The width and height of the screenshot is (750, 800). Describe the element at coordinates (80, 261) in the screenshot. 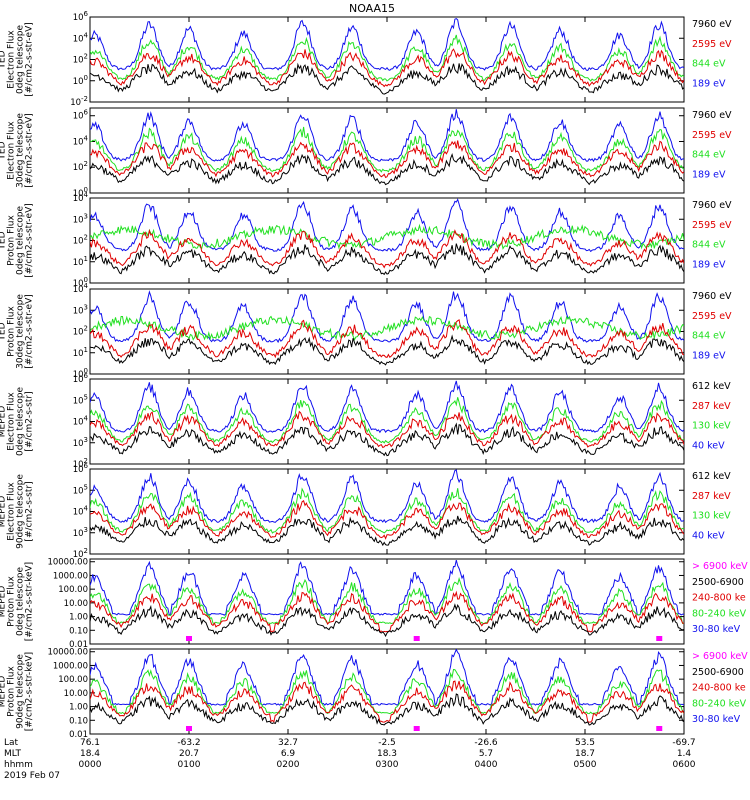

I see `y-tick-label: 10¹` at that location.